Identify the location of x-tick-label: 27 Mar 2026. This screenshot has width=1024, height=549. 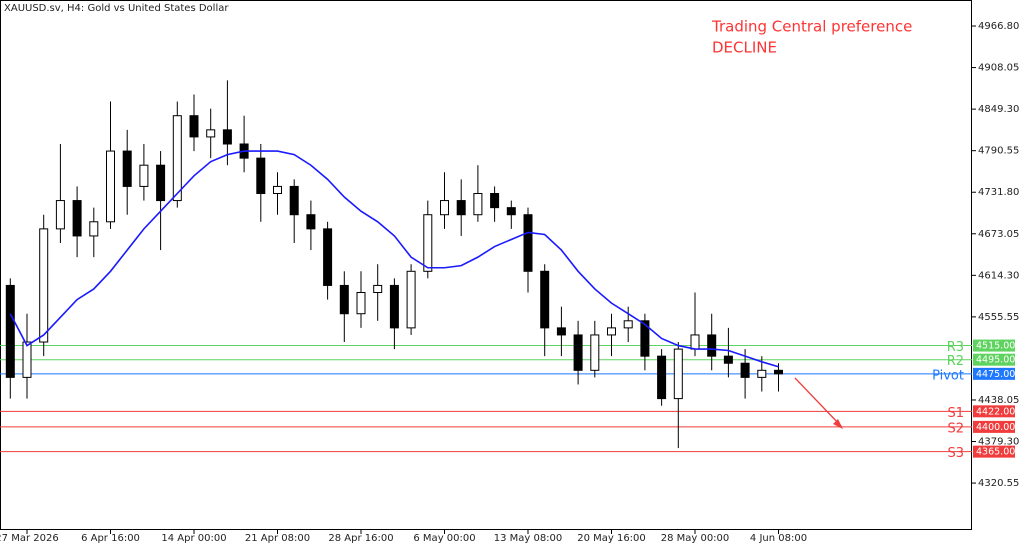
(29, 538).